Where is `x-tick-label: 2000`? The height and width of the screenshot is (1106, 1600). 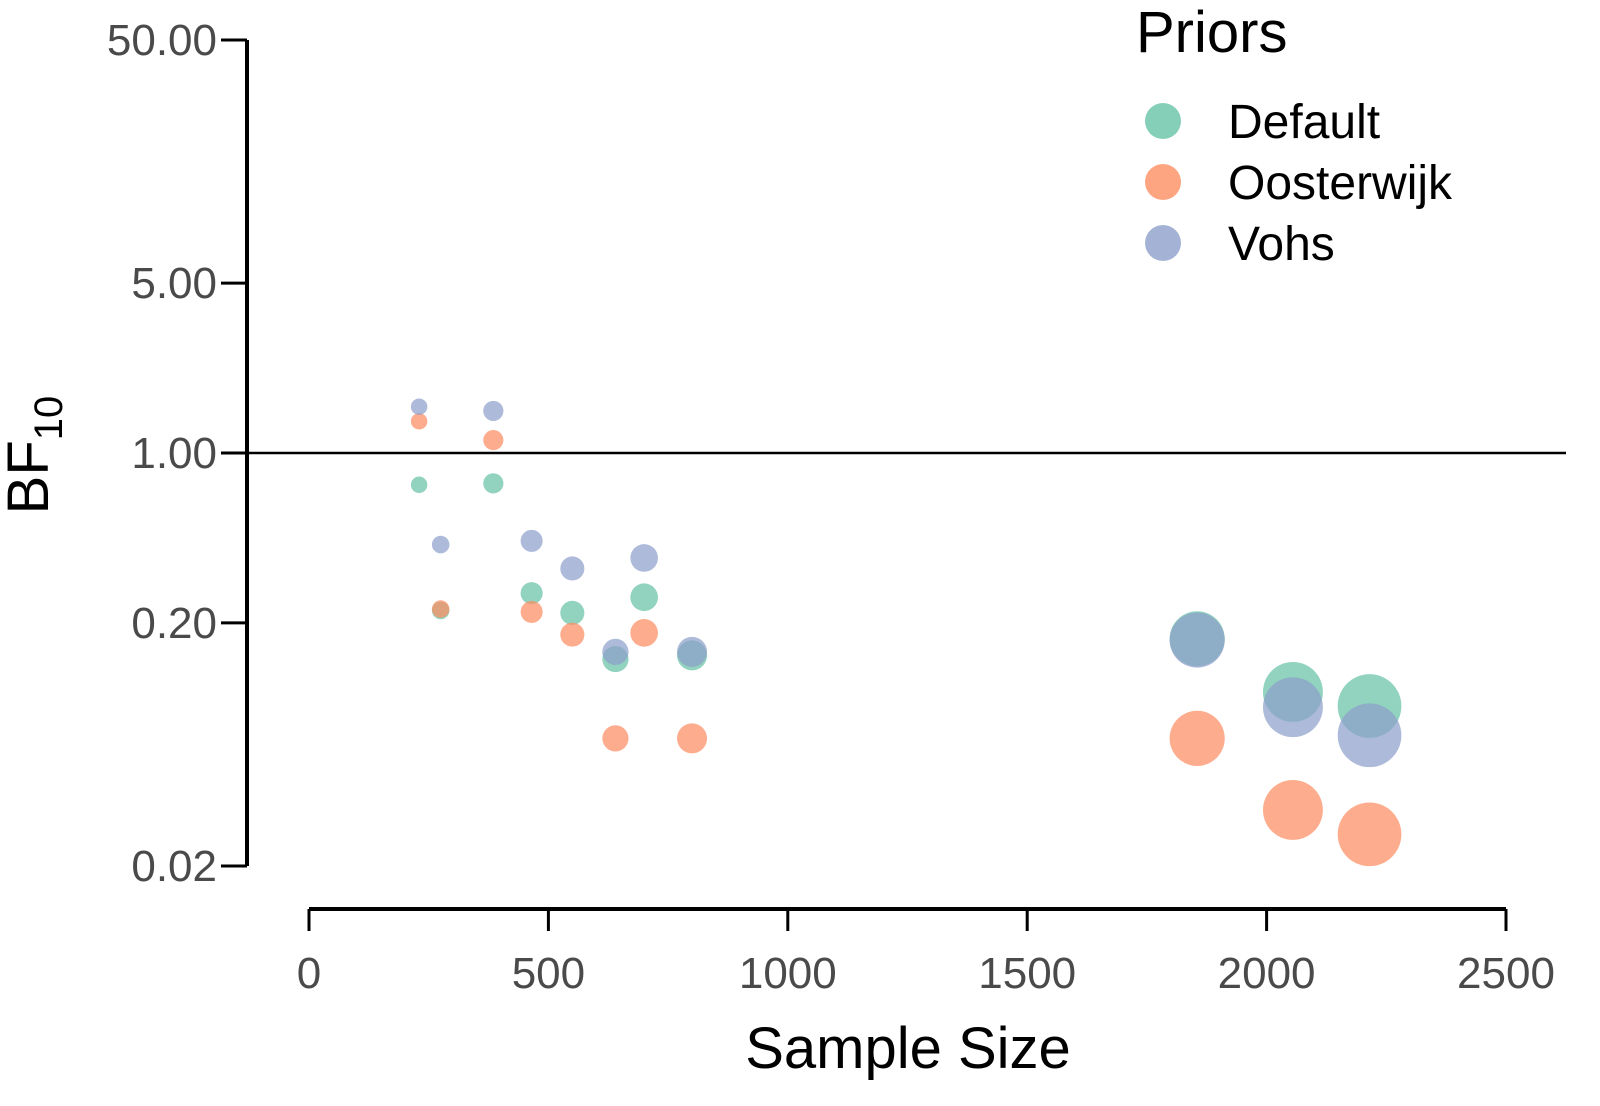
x-tick-label: 2000 is located at coordinates (1267, 973).